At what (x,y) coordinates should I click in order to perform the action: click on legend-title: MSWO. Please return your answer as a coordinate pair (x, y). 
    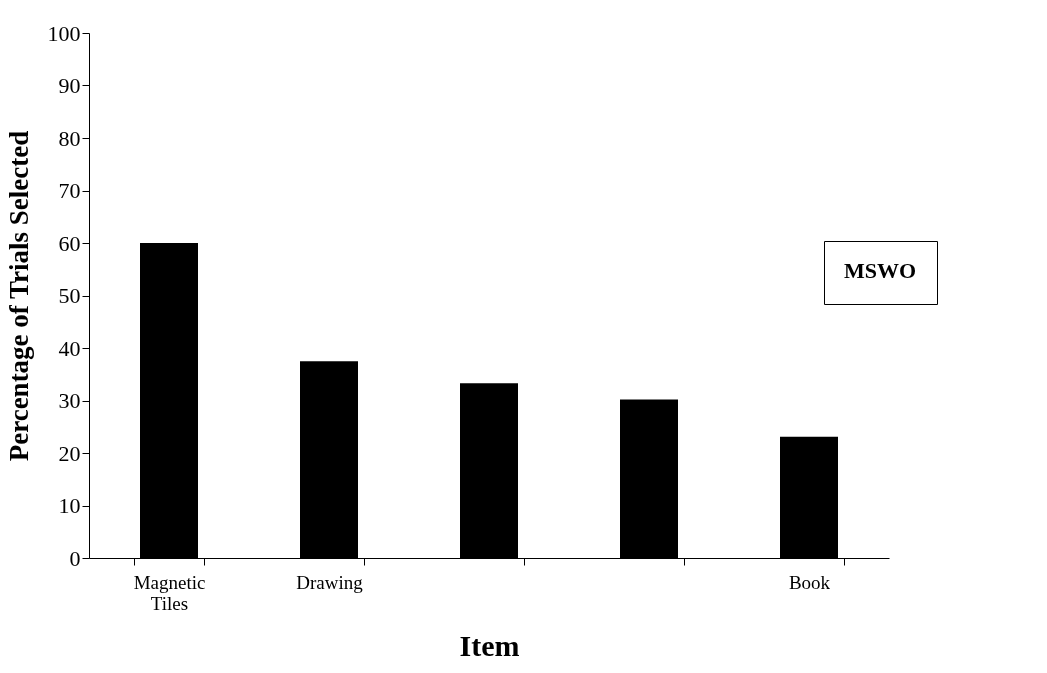
    Looking at the image, I should click on (880, 270).